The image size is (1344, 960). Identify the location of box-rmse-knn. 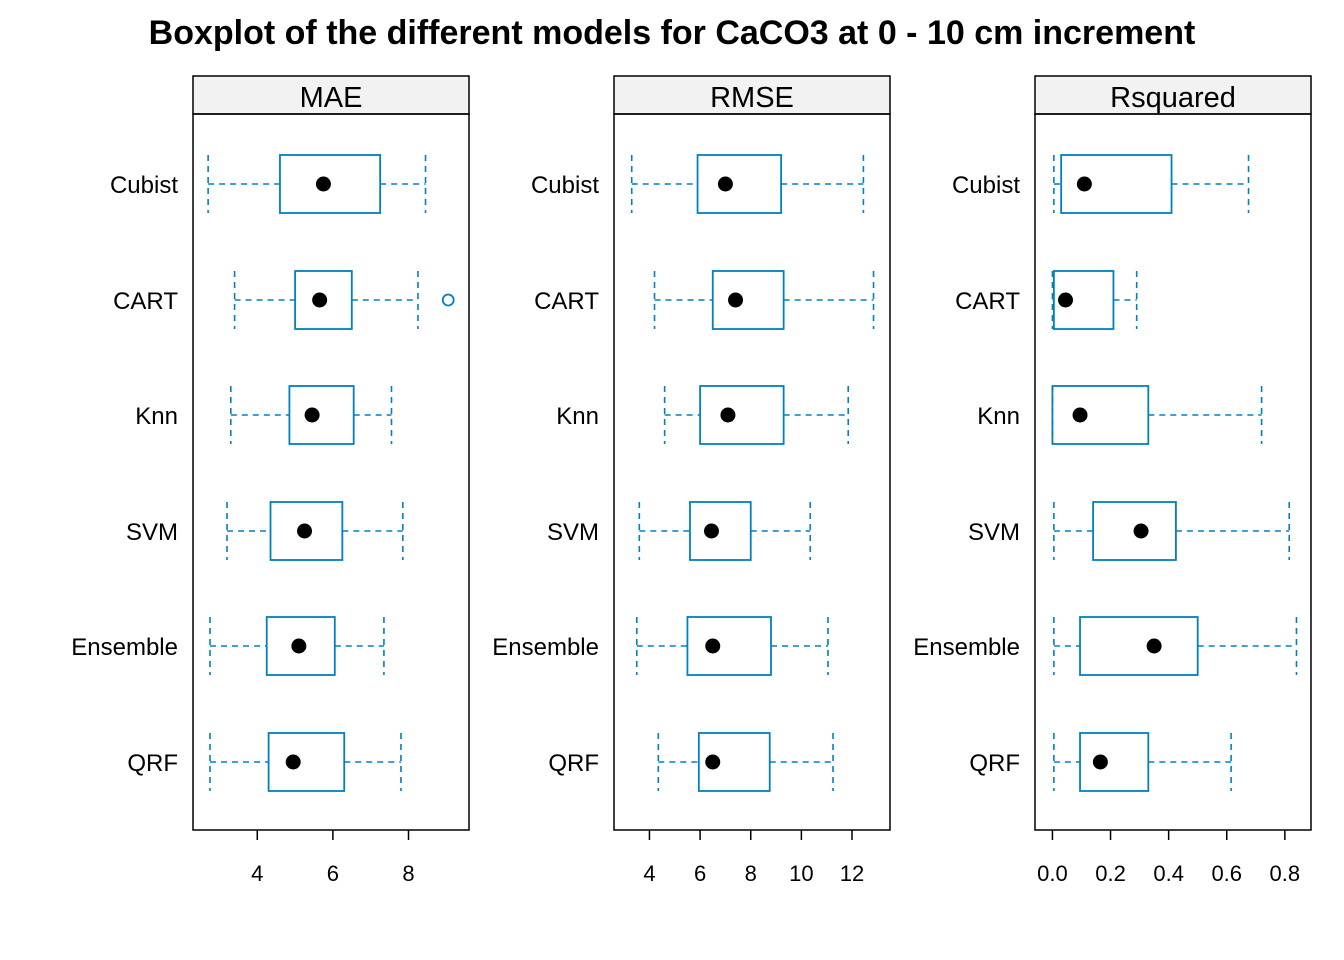
(756, 415).